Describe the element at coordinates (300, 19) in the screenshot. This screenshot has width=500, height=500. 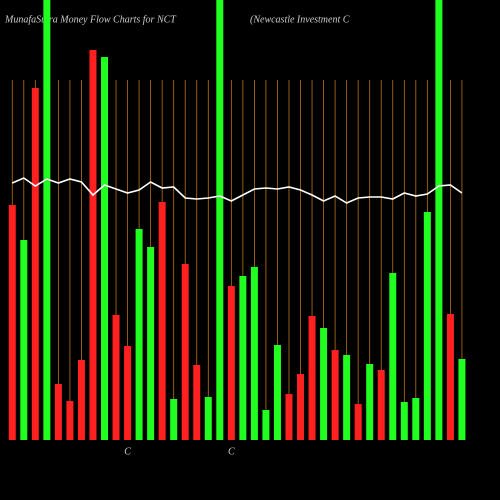
I see `chart-subtitle: (Newcastle Investment C` at that location.